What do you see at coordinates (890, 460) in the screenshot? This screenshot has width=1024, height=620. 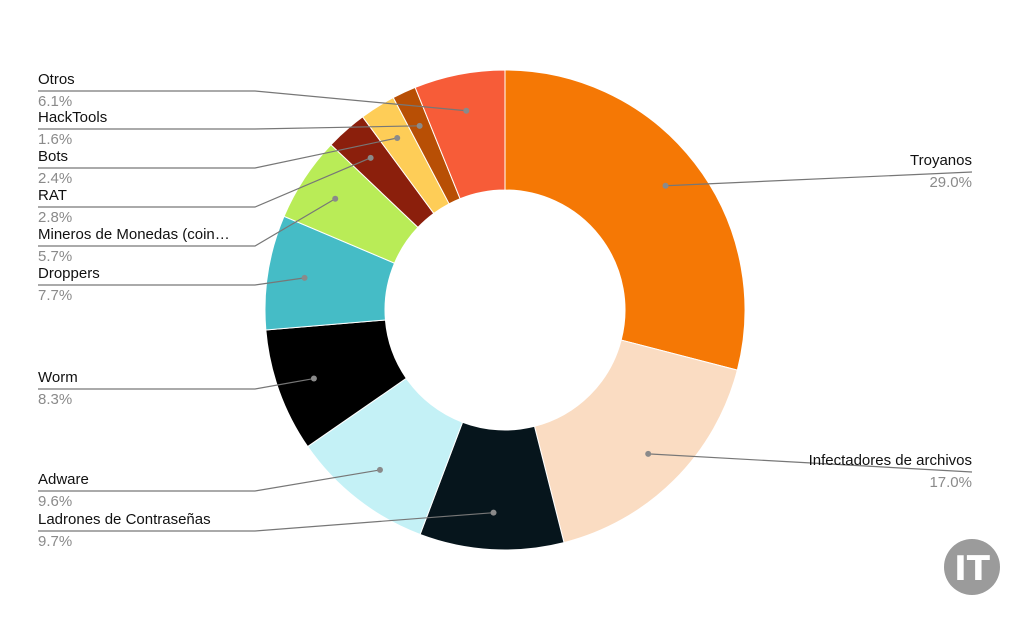 I see `slice-label-1: Infectadores de archivos` at bounding box center [890, 460].